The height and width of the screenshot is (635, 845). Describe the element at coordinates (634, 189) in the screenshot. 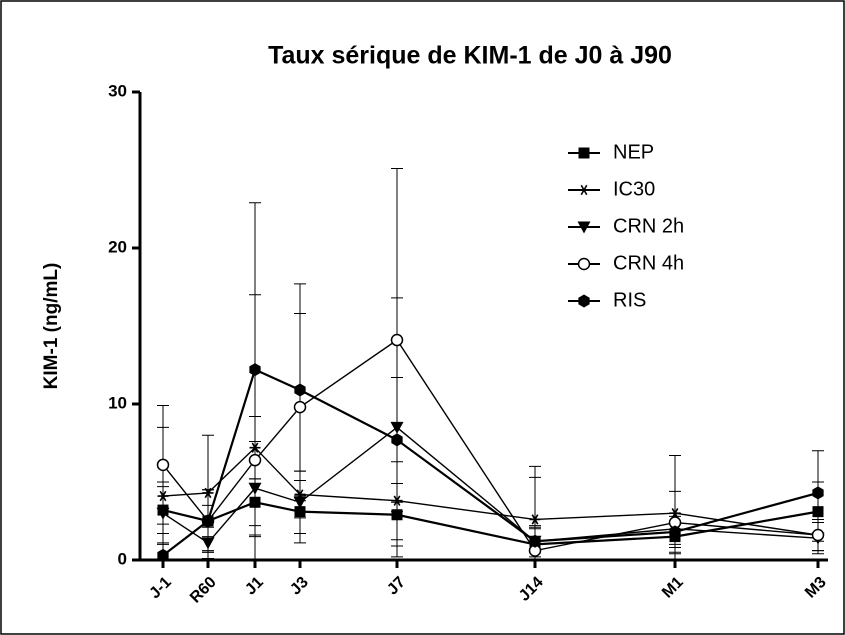

I see `legend-label: IC30` at that location.